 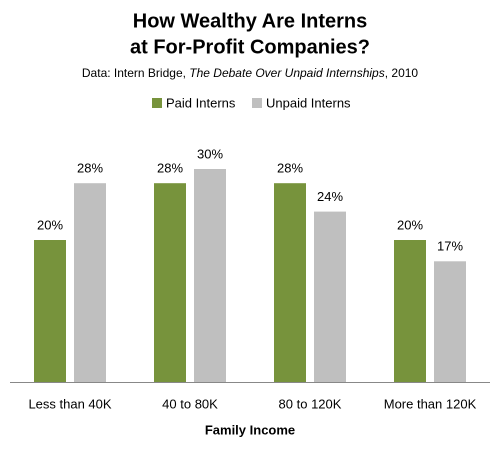 What do you see at coordinates (310, 403) in the screenshot?
I see `x-tick-label: 80 to 120K` at bounding box center [310, 403].